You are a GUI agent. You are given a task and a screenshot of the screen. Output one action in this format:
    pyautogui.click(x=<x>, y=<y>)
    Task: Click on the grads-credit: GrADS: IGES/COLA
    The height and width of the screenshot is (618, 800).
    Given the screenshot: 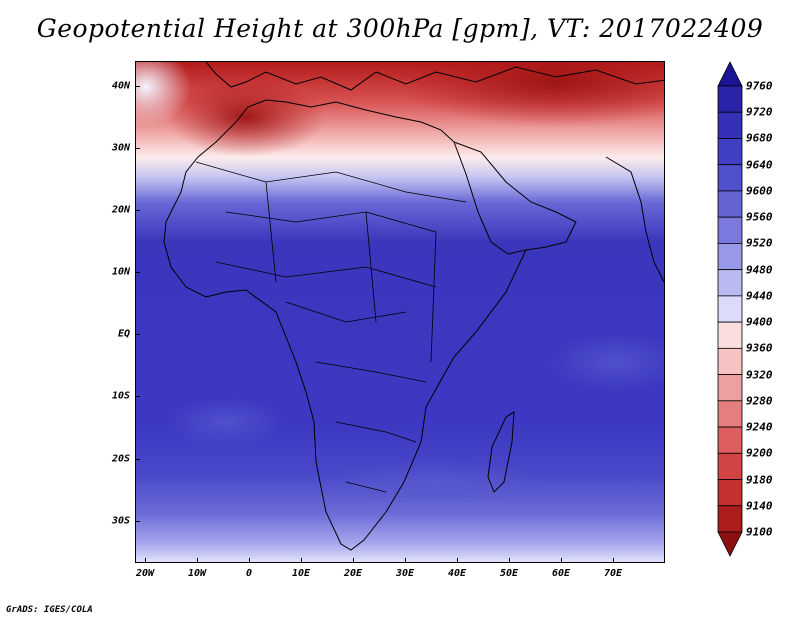 What is the action you would take?
    pyautogui.click(x=49, y=610)
    